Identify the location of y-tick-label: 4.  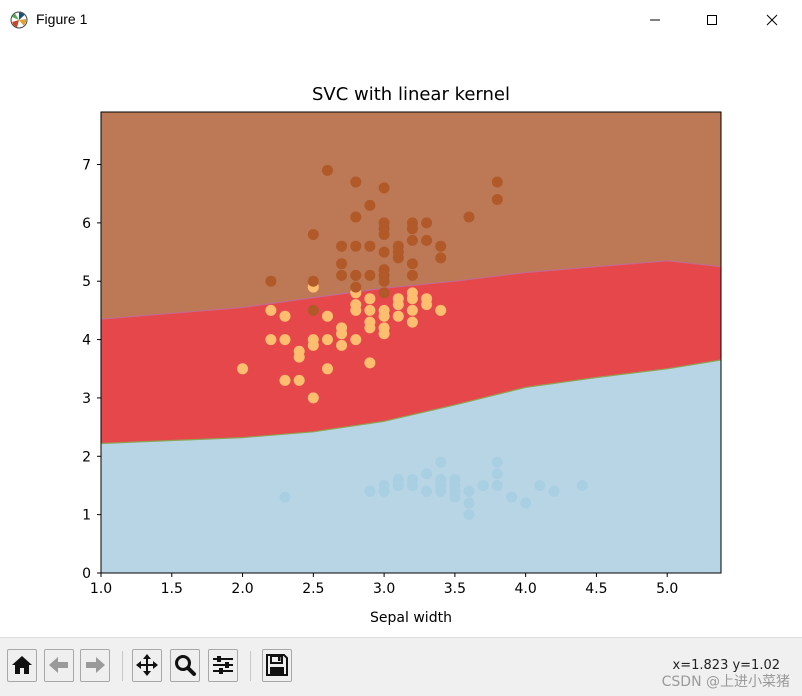
(86, 341).